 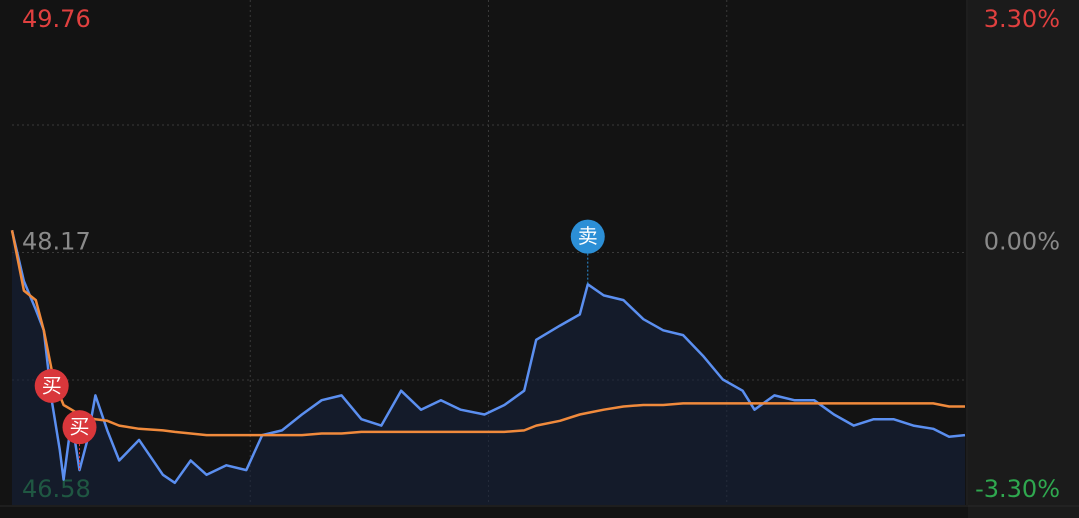 I want to click on y-tick-label: 49.76, so click(x=56, y=19).